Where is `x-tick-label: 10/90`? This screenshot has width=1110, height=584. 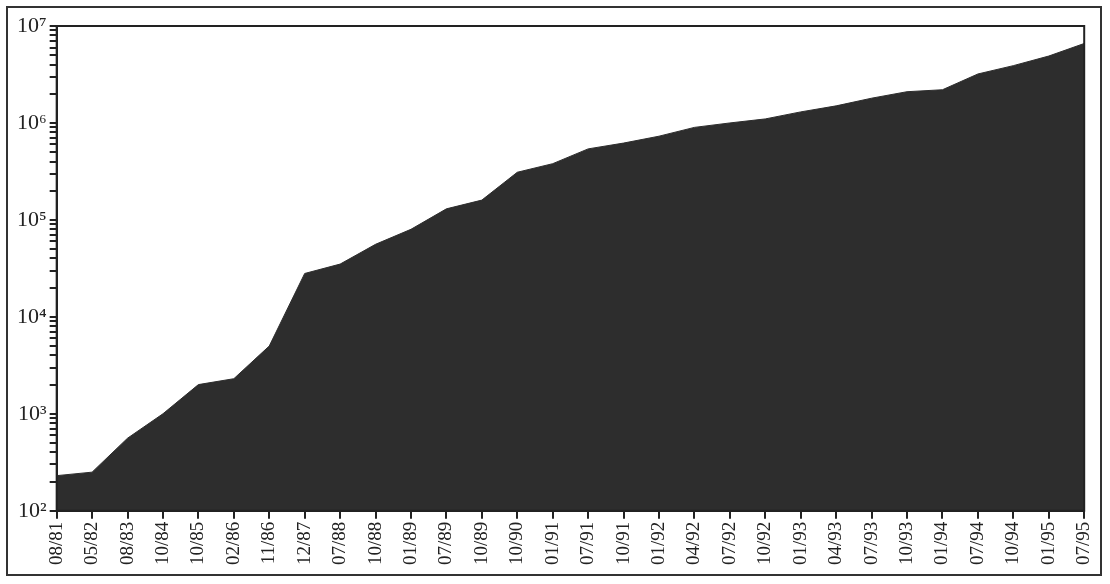
x-tick-label: 10/90 is located at coordinates (516, 543).